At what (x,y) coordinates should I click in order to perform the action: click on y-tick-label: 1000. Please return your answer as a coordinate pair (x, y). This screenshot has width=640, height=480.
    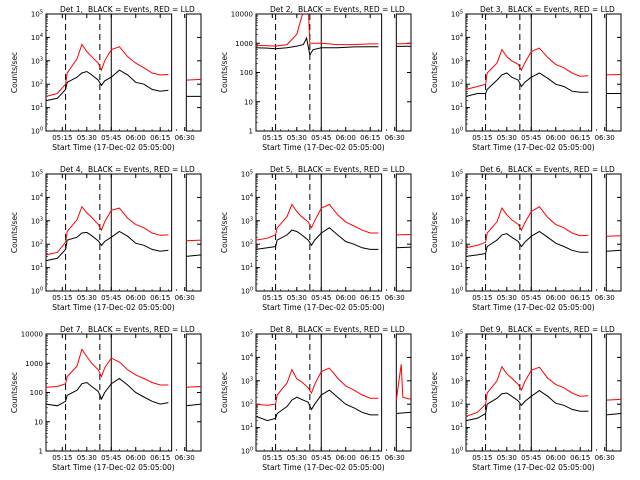
    Looking at the image, I should click on (34, 364).